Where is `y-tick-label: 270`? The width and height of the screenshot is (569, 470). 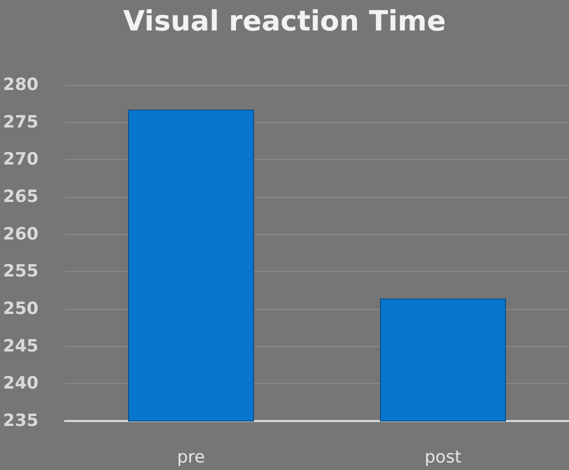 y-tick-label: 270 is located at coordinates (21, 160).